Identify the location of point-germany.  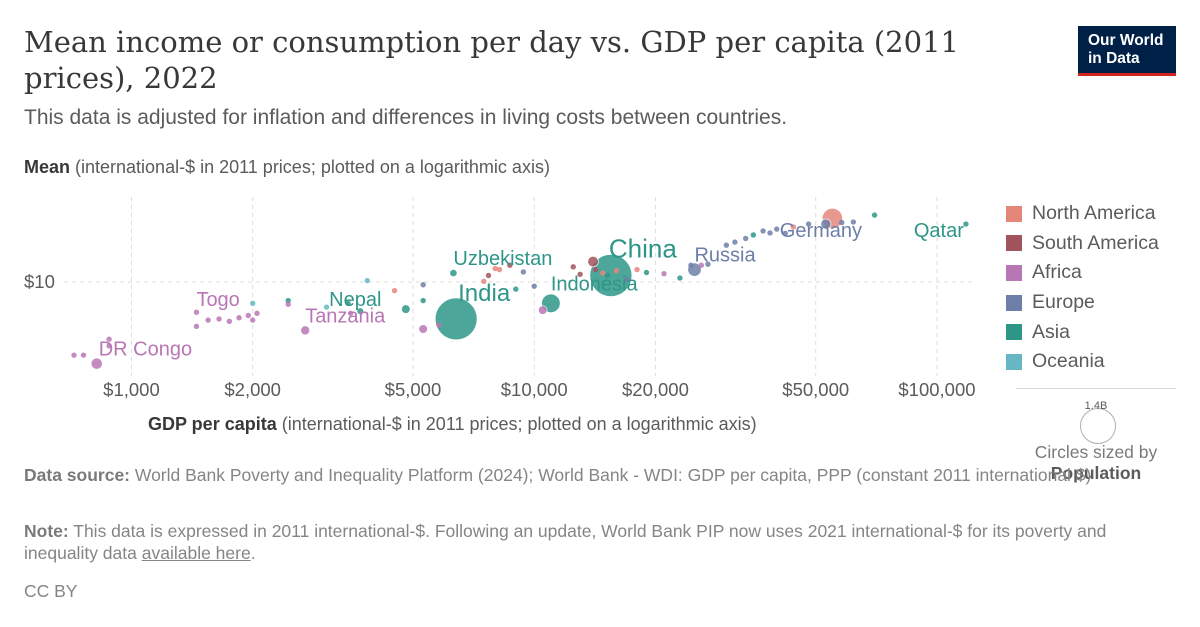
(826, 224).